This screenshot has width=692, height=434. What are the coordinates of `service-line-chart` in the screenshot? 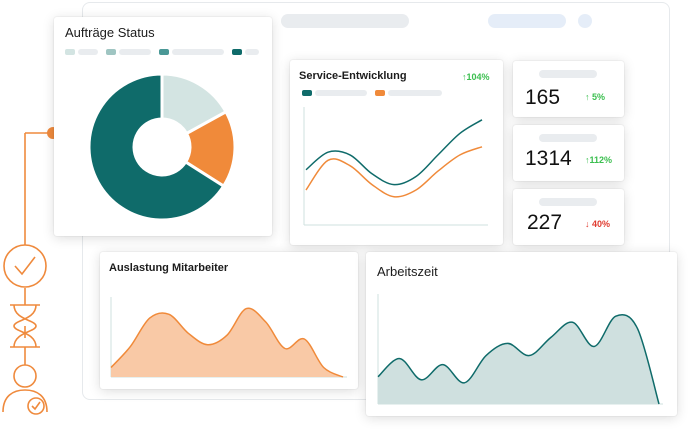 It's located at (395, 166).